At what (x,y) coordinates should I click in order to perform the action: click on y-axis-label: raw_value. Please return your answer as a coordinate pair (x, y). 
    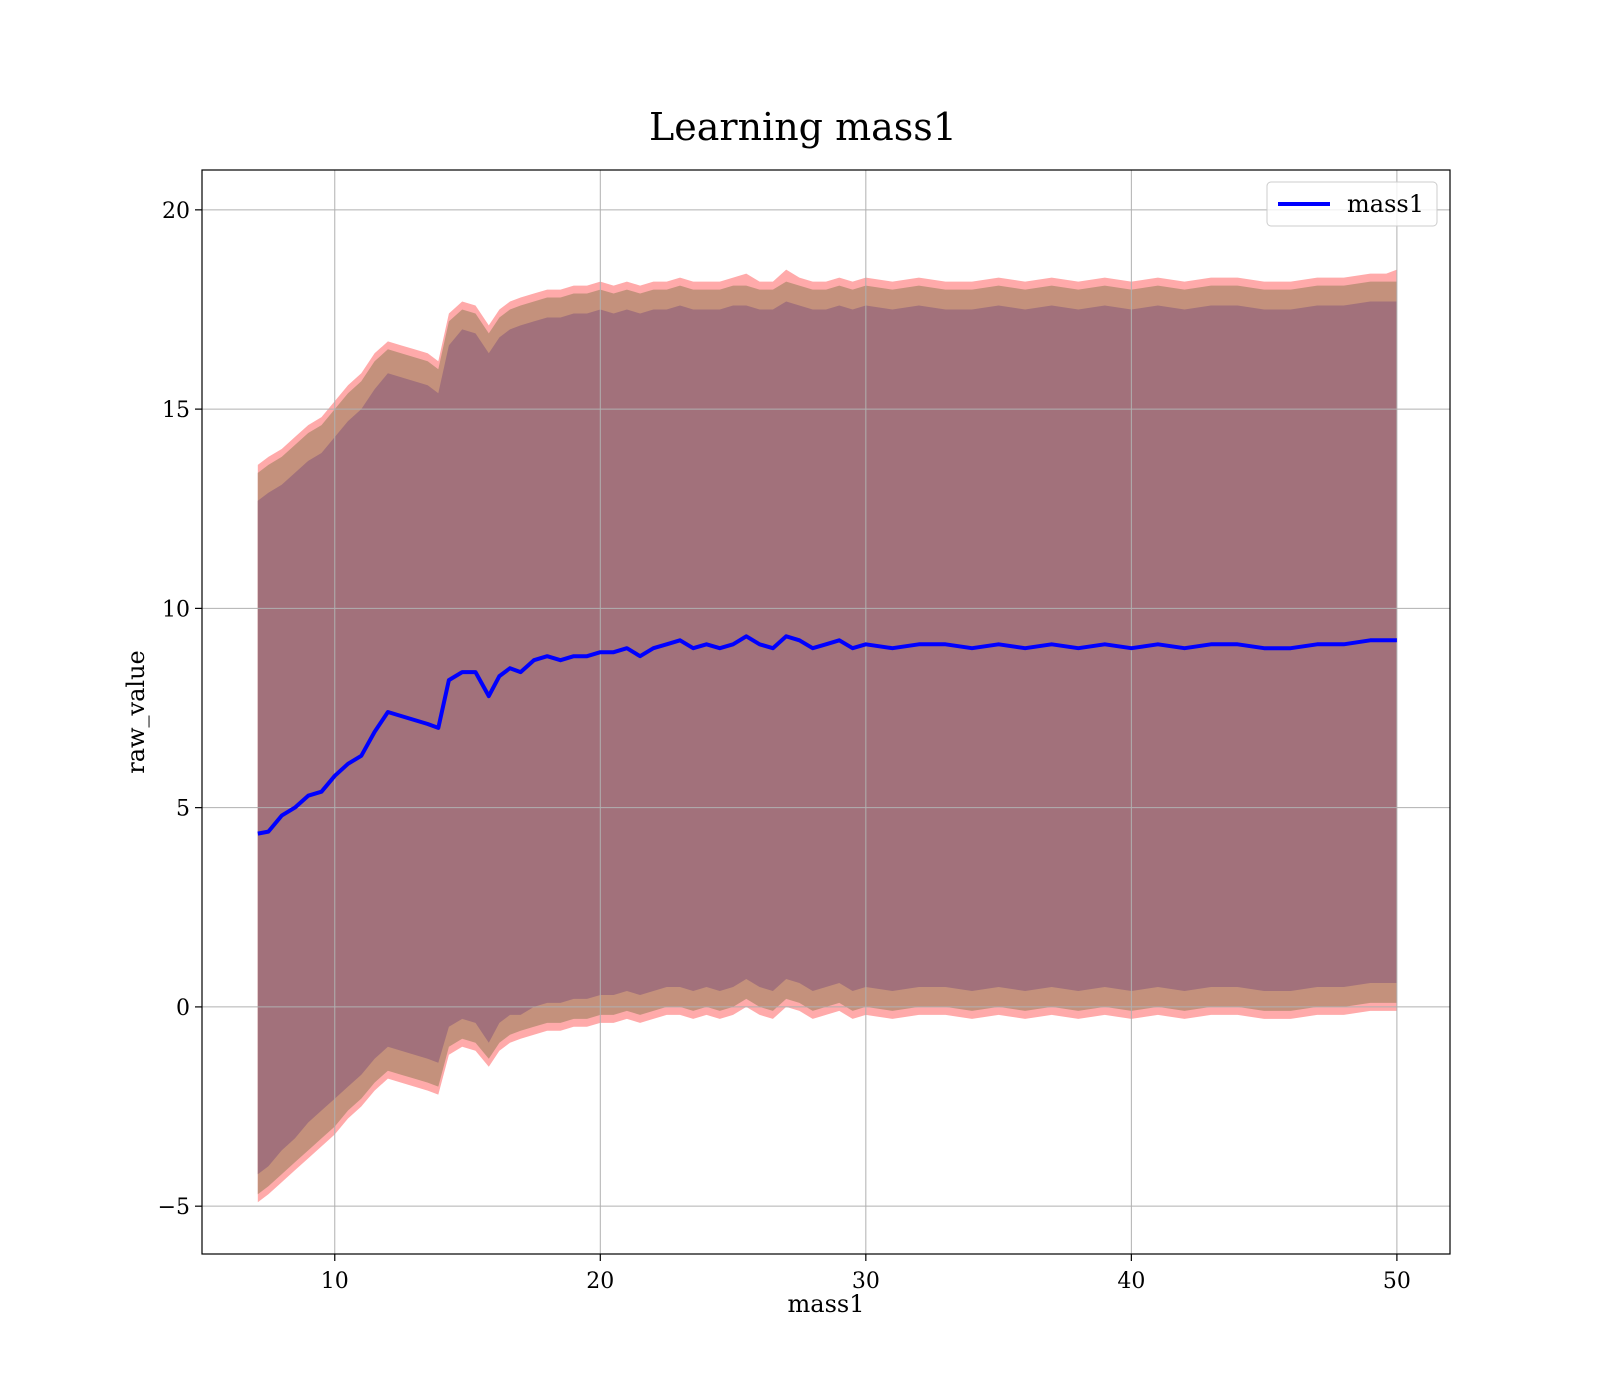
    Looking at the image, I should click on (136, 712).